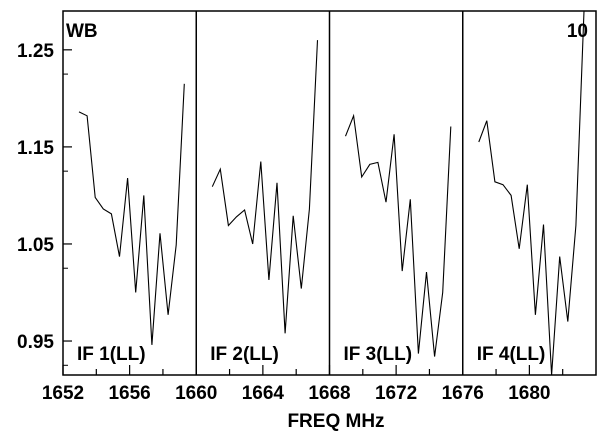  What do you see at coordinates (63, 393) in the screenshot?
I see `x-tick-label: 1652` at bounding box center [63, 393].